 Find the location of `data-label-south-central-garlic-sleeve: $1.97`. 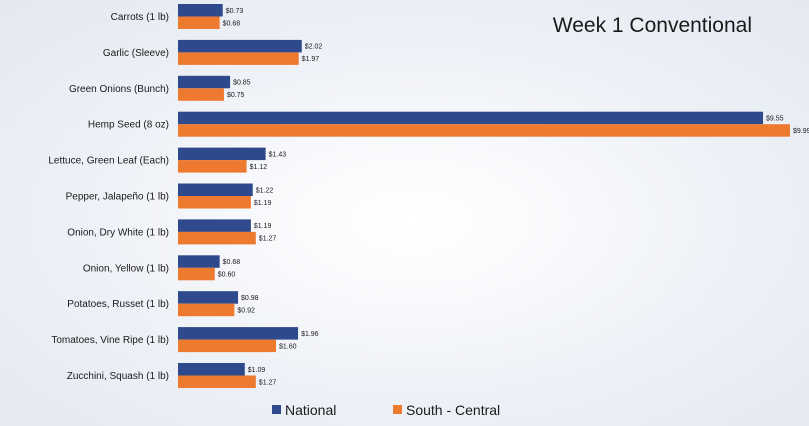

data-label-south-central-garlic-sleeve: $1.97 is located at coordinates (311, 59).